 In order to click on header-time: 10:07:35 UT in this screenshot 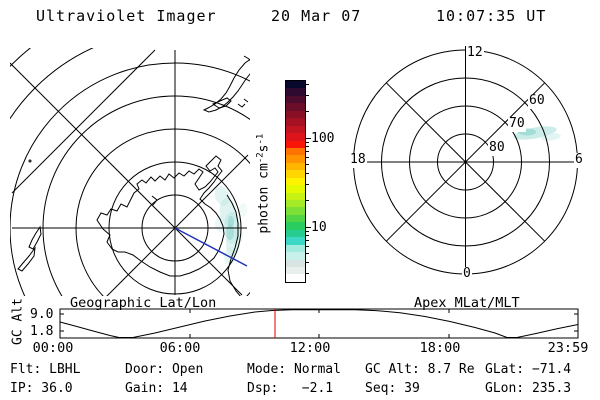, I will do `click(491, 16)`.